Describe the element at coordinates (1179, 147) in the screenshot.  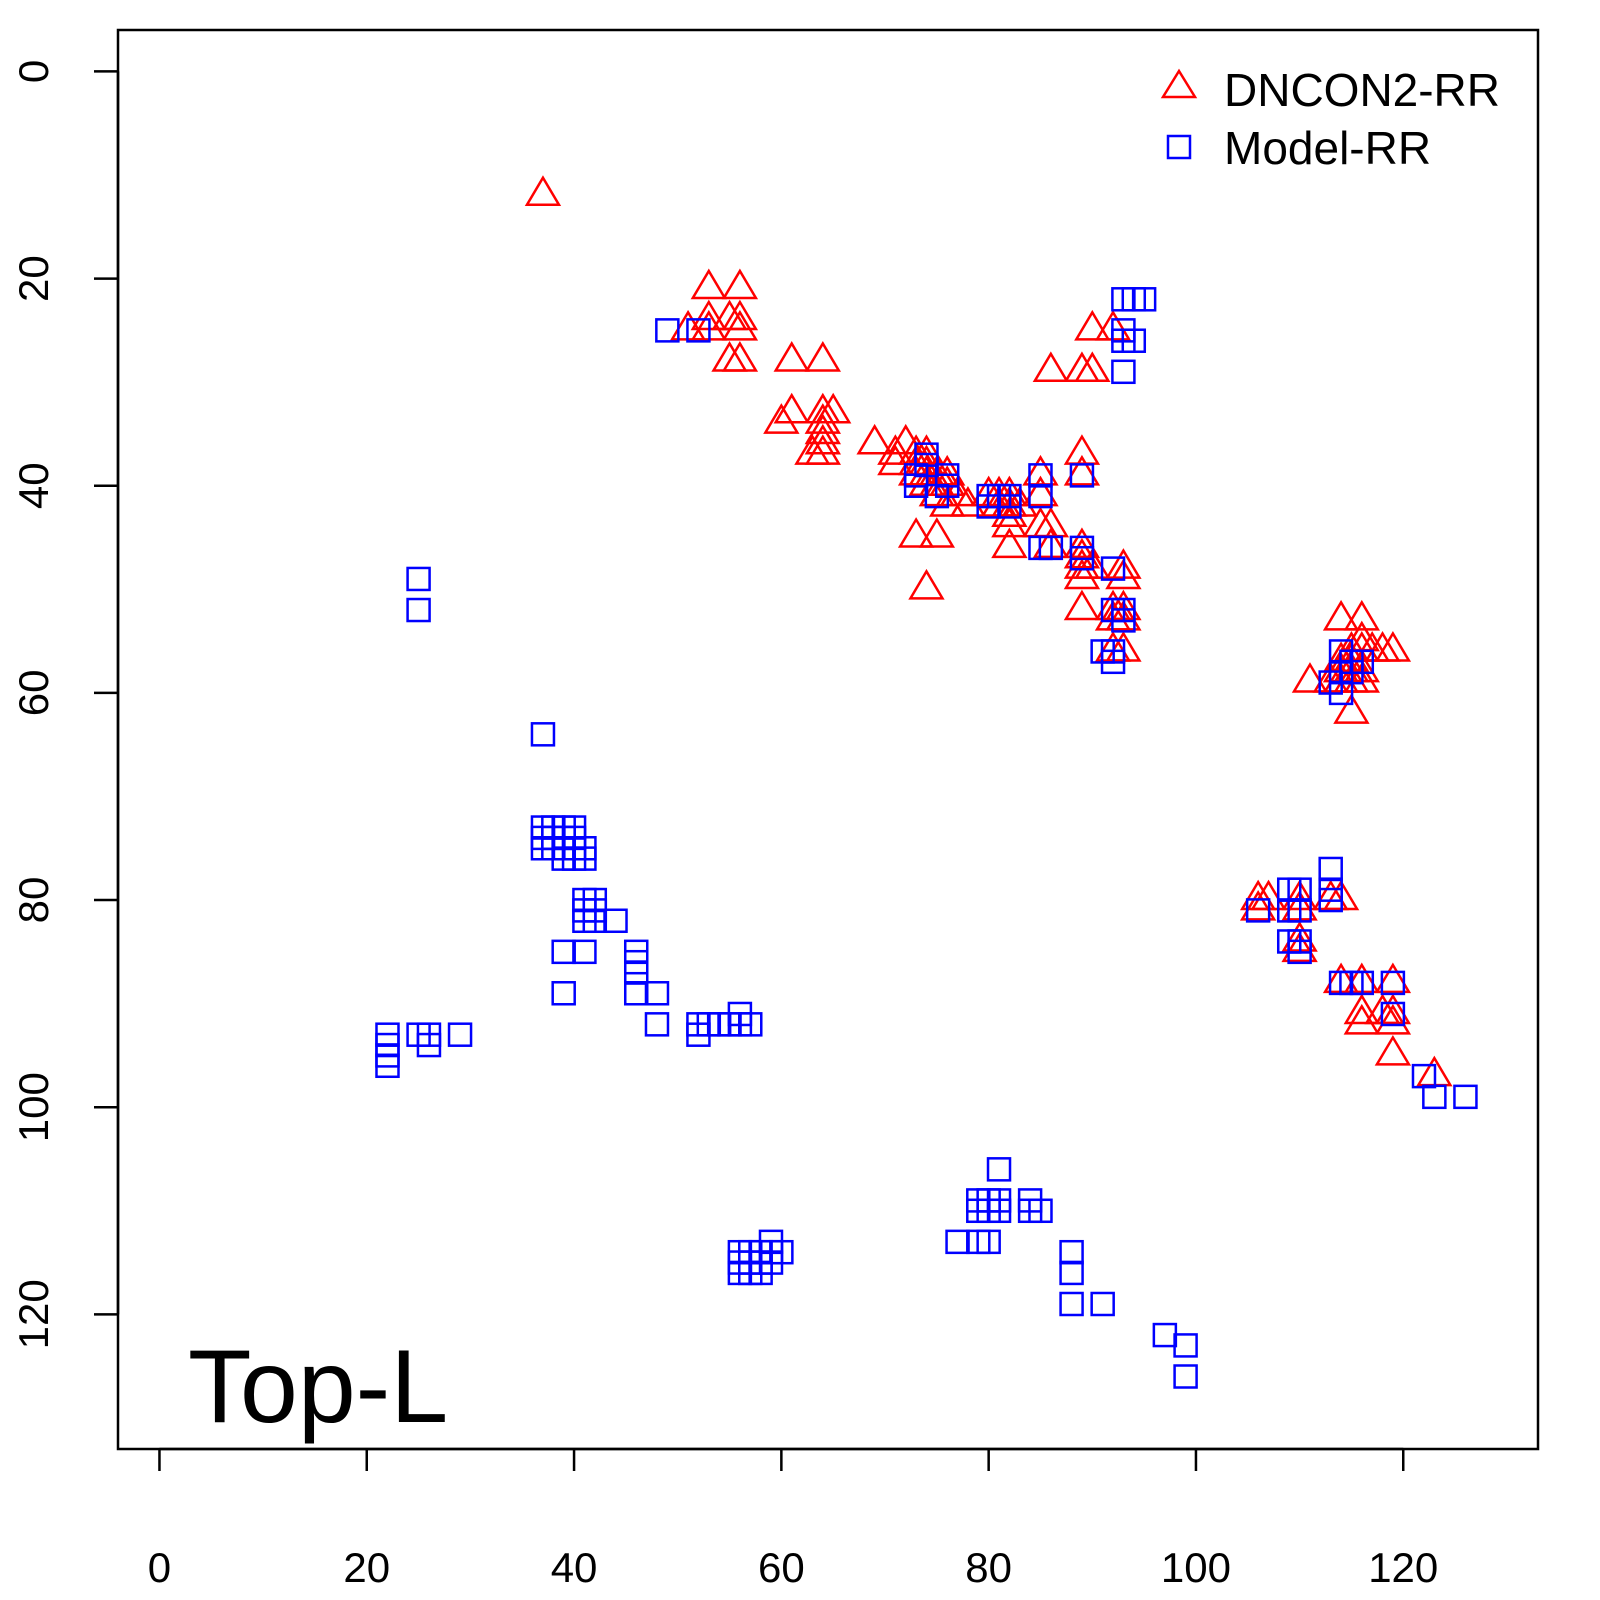
I see `legend-square-icon` at that location.